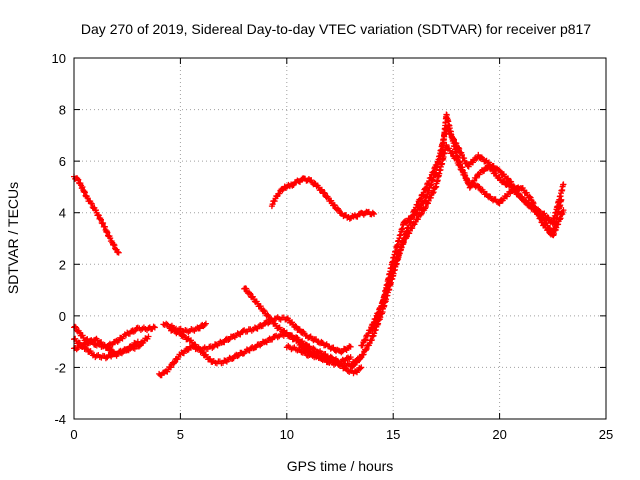  I want to click on y-tick-label: 4, so click(62, 213).